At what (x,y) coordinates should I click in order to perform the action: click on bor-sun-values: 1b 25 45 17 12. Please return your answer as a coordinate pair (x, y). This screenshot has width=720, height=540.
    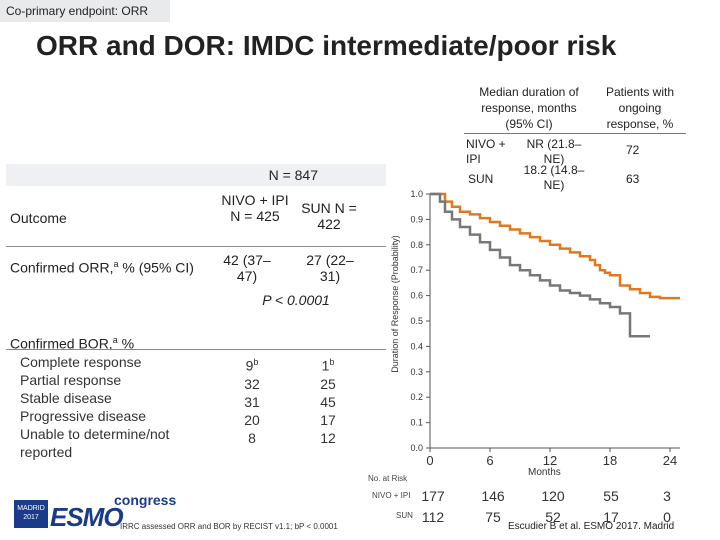
    Looking at the image, I should click on (328, 400).